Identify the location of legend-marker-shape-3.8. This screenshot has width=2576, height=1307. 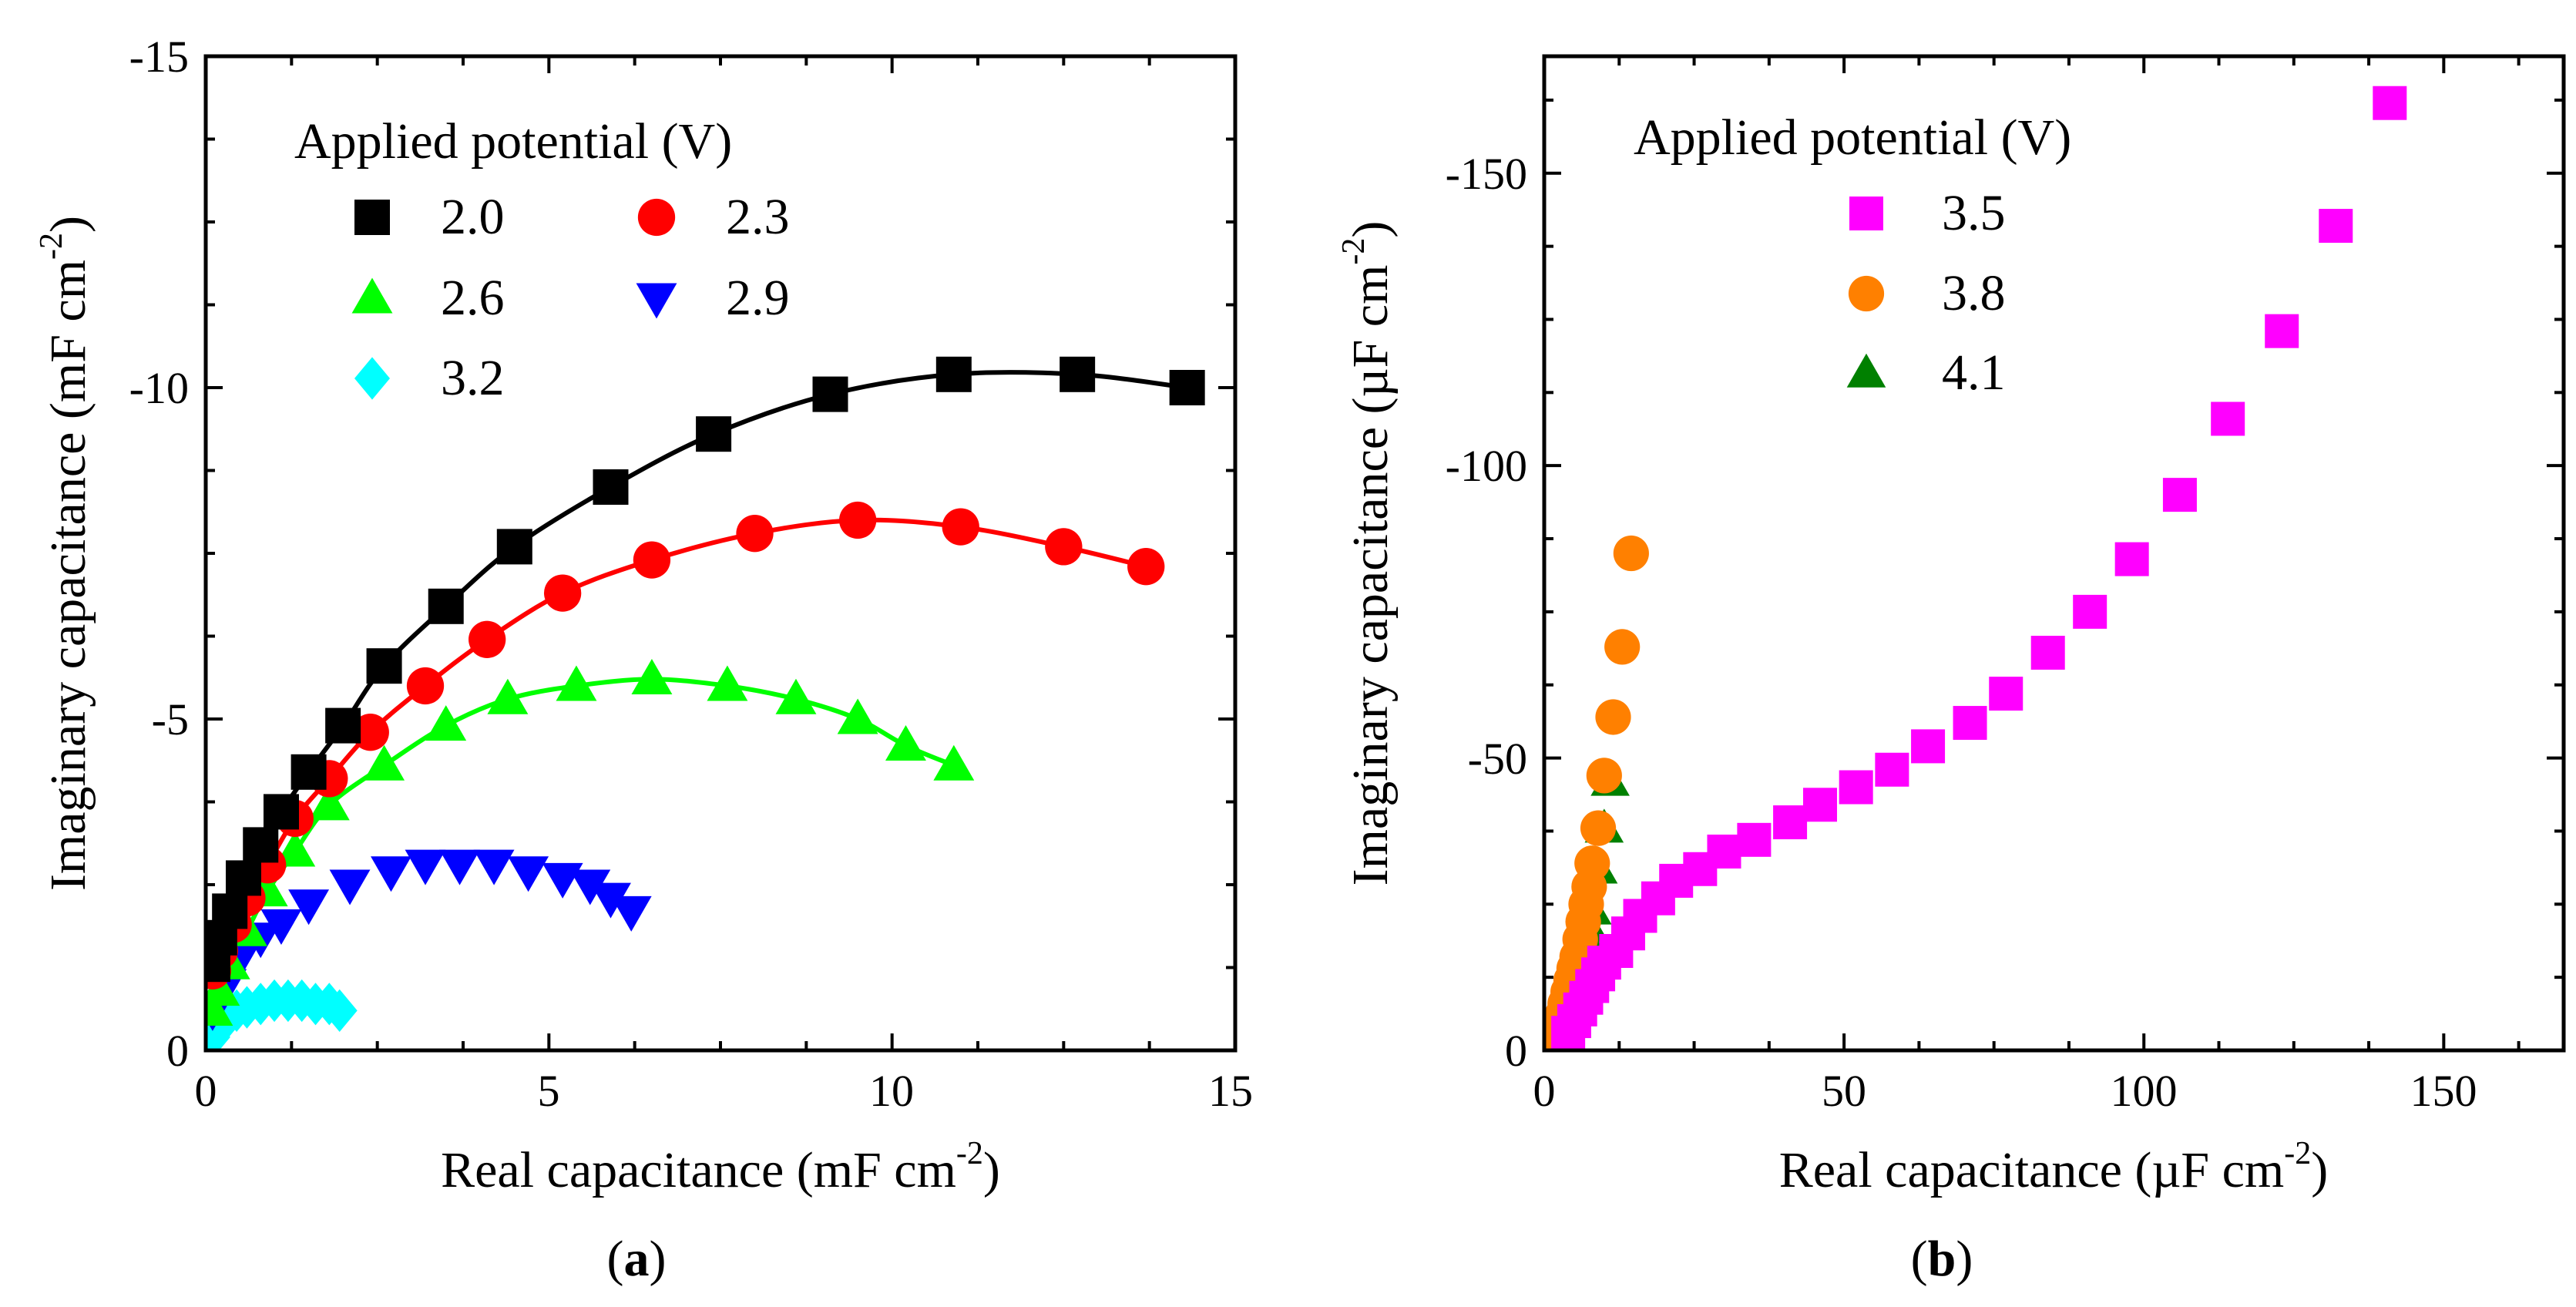
(1866, 293).